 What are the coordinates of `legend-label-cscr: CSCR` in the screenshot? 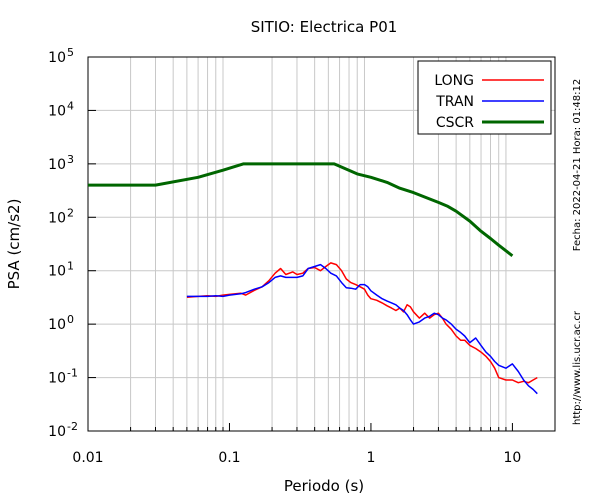 It's located at (455, 123).